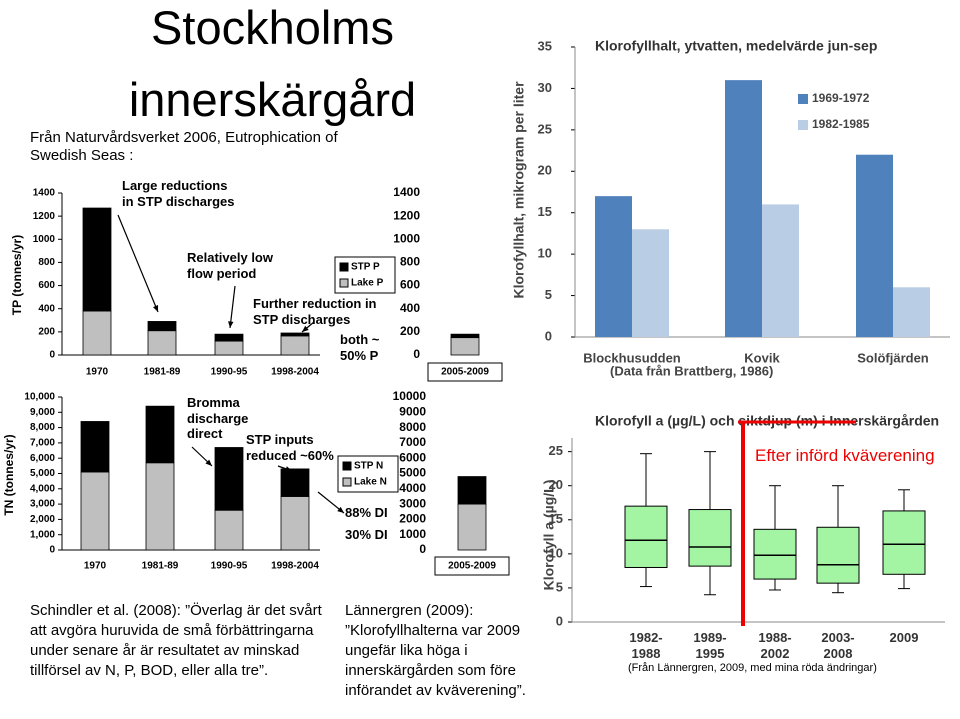 Image resolution: width=960 pixels, height=719 pixels. I want to click on x-tick-label: 2005-2009, so click(472, 566).